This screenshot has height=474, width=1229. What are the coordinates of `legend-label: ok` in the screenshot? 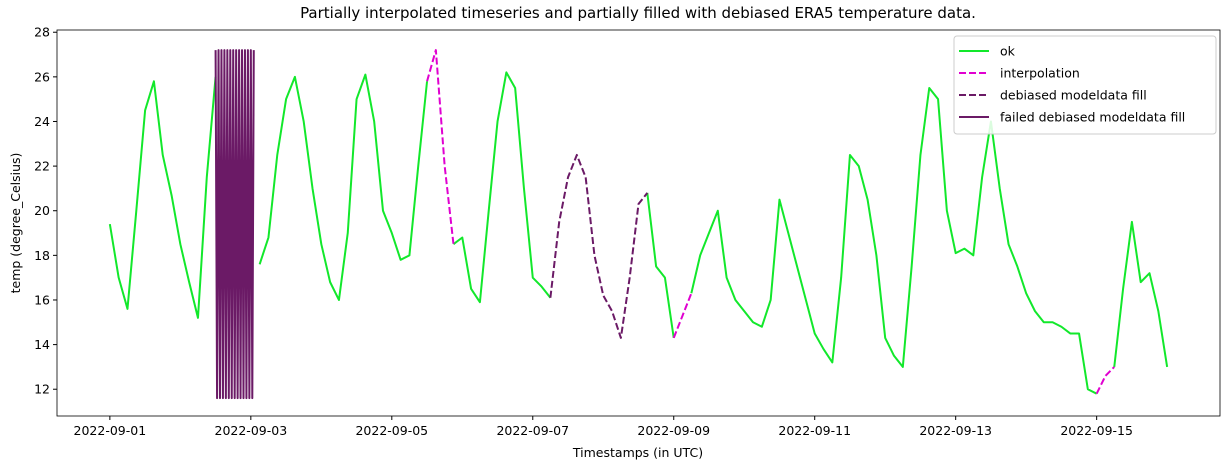 It's located at (1008, 51).